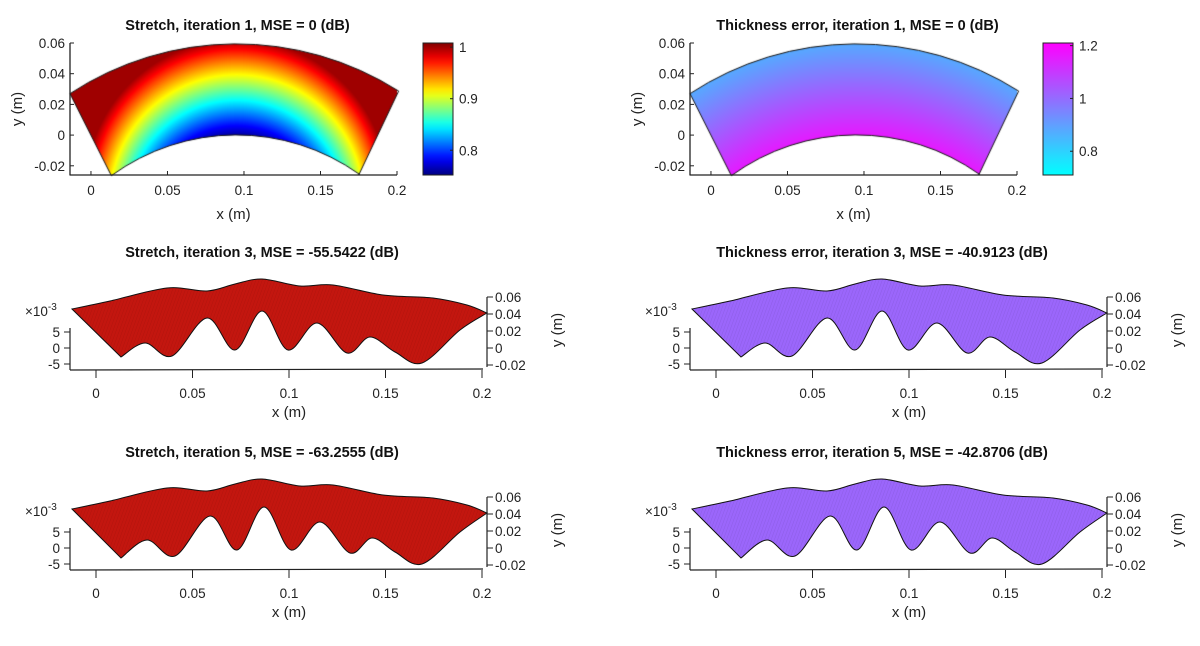 The image size is (1200, 646). What do you see at coordinates (1088, 46) in the screenshot?
I see `colorbar-tick-label: 1.2` at bounding box center [1088, 46].